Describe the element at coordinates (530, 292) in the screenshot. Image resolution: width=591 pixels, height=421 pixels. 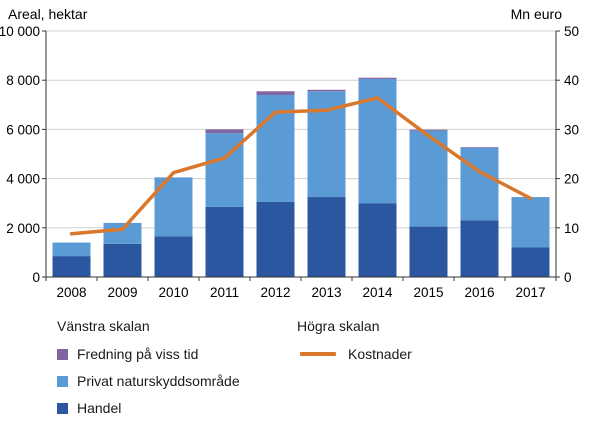
I see `x-tick-label: 2017` at that location.